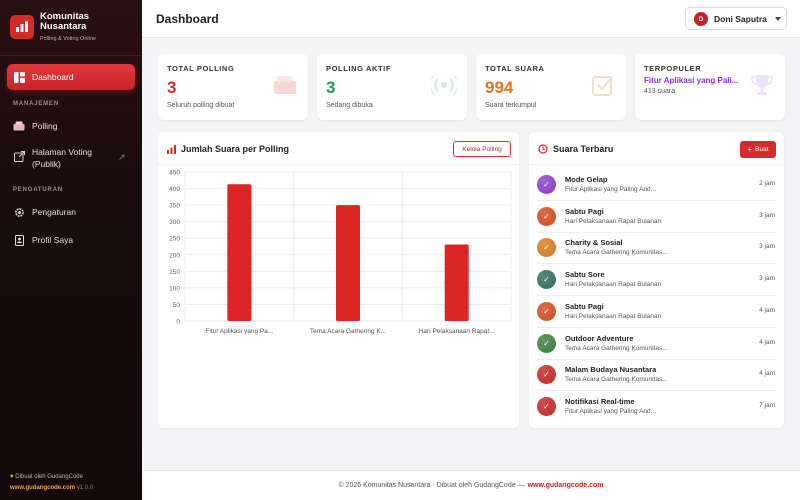 This screenshot has width=800, height=500. I want to click on stat-label: TOTAL SUARA, so click(515, 68).